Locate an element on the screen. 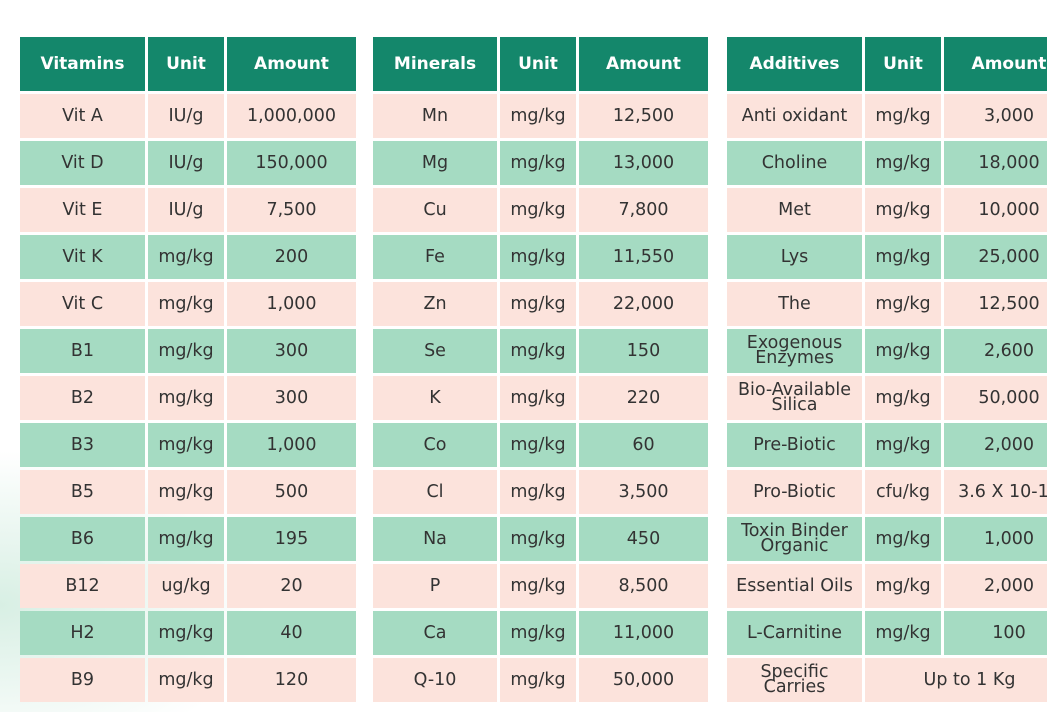 This screenshot has width=1047, height=712. header-cell: Additives is located at coordinates (794, 64).